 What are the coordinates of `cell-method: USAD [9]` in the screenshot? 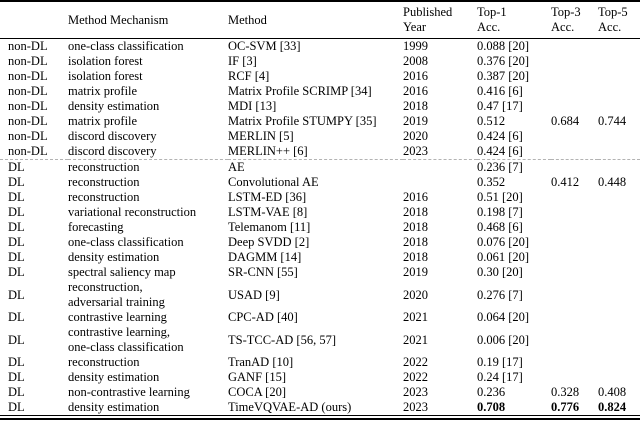 It's located at (254, 294).